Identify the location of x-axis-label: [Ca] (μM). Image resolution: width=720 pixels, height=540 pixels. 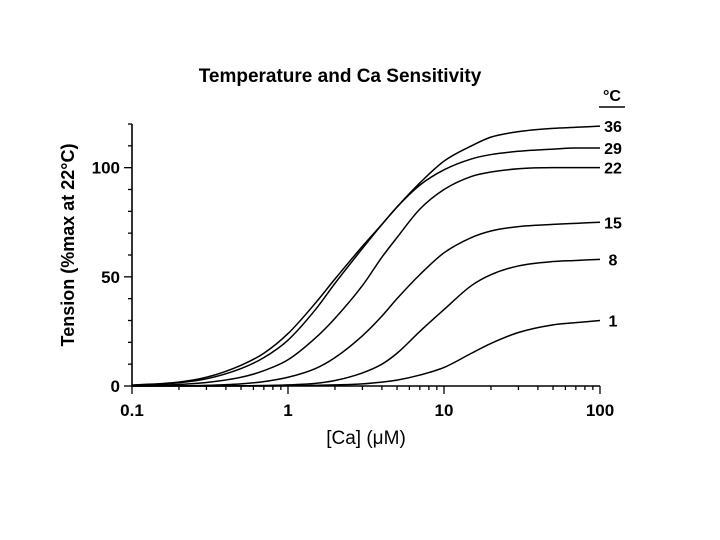
(366, 438).